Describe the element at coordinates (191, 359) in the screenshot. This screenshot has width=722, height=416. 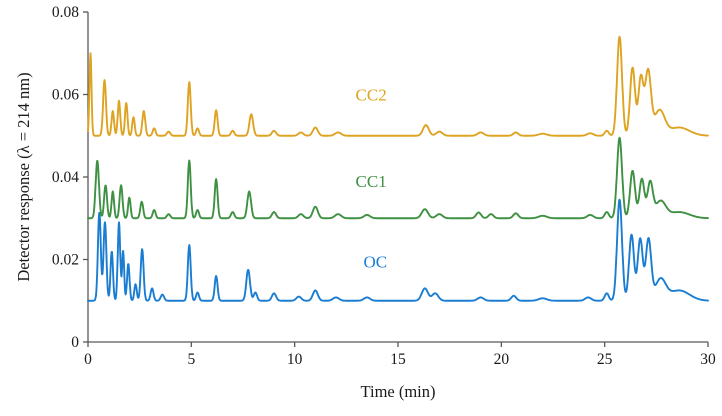
I see `x-tick-label: 5` at that location.